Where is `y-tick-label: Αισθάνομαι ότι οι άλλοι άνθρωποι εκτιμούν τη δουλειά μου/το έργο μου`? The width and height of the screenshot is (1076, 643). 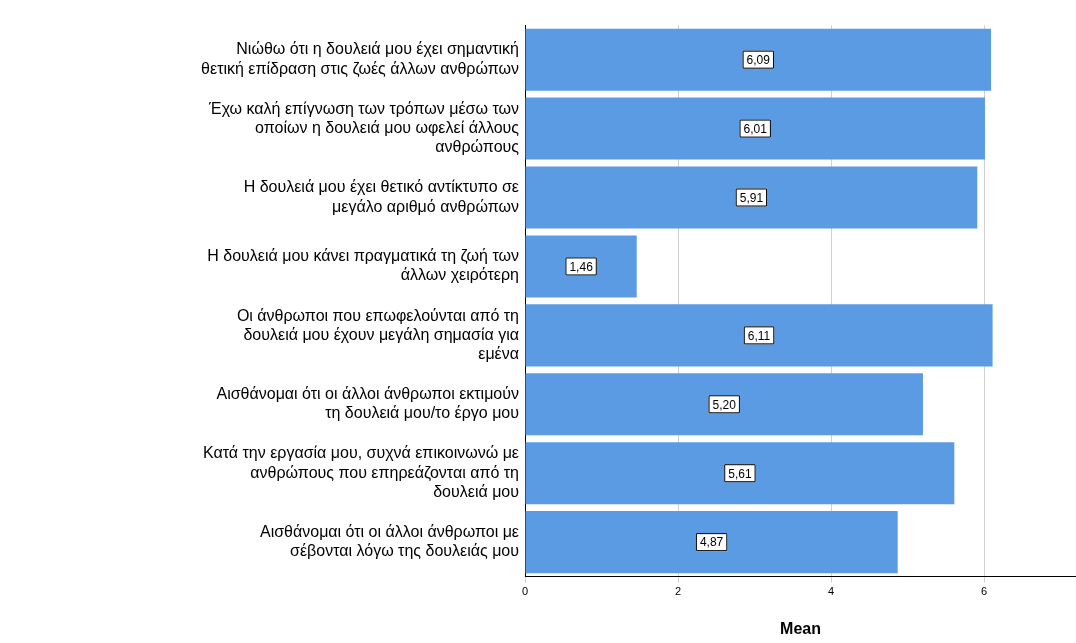 y-tick-label: Αισθάνομαι ότι οι άλλοι άνθρωποι εκτιμούν τη δουλειά μου/το έργο μου is located at coordinates (367, 403).